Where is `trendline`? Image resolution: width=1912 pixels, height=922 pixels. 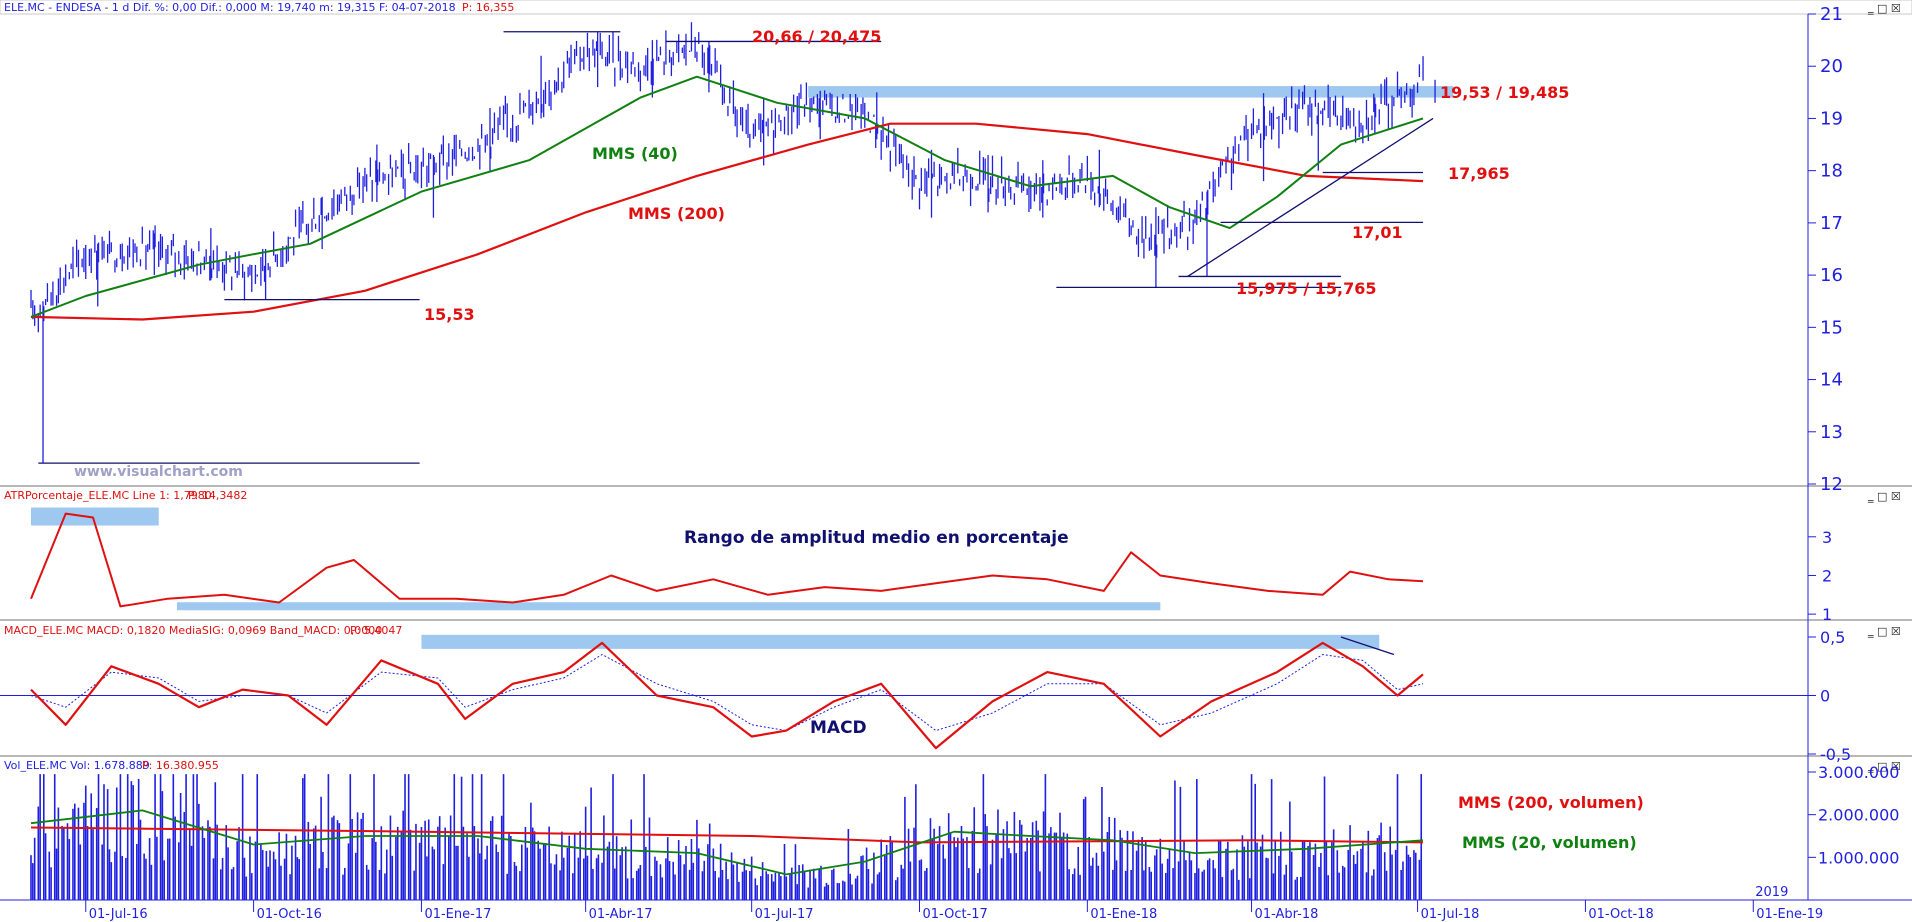 trendline is located at coordinates (1310, 197).